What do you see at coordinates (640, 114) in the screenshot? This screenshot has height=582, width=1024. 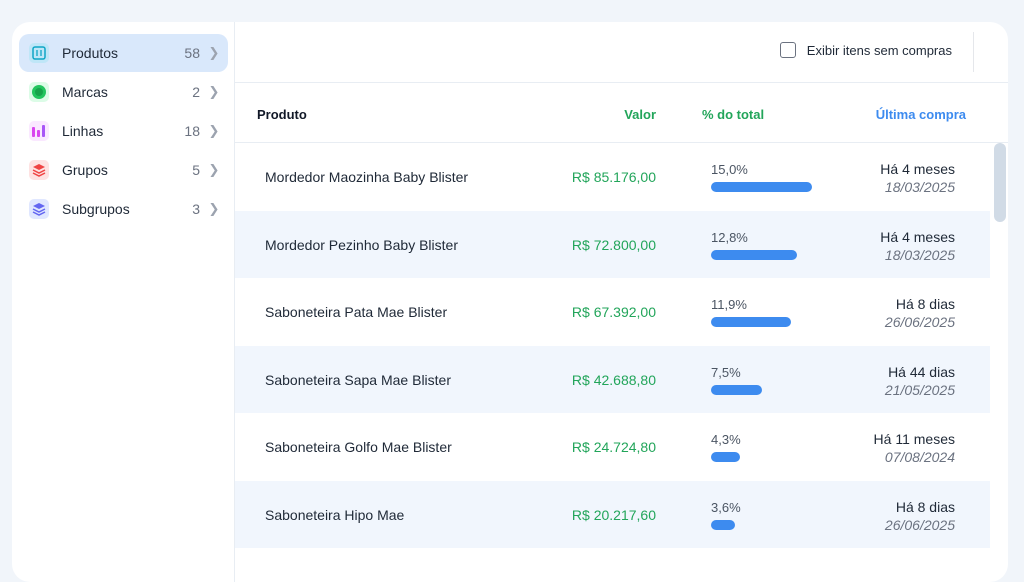 I see `column-header-valor: Valor` at bounding box center [640, 114].